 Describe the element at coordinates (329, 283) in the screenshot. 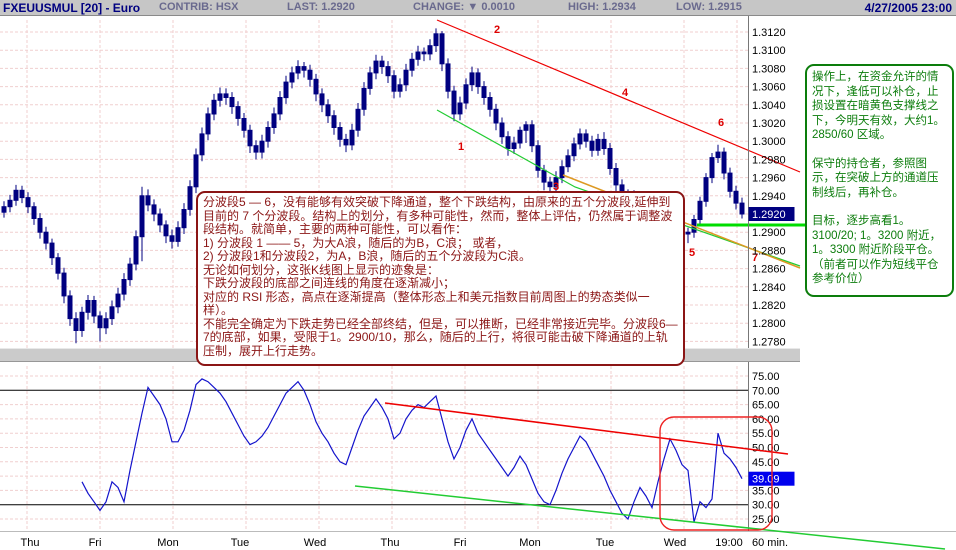

I see `note-line: 下跌分波段的底部之间连线的角度在逐渐减小；` at that location.